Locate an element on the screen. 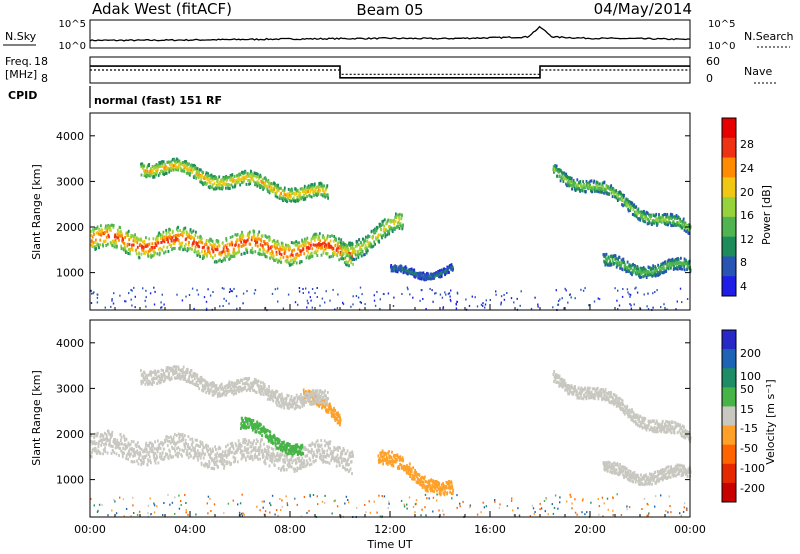  freq-nave-panel: Freq. [MHz] 18 8 60 0 Nave is located at coordinates (390, 70).